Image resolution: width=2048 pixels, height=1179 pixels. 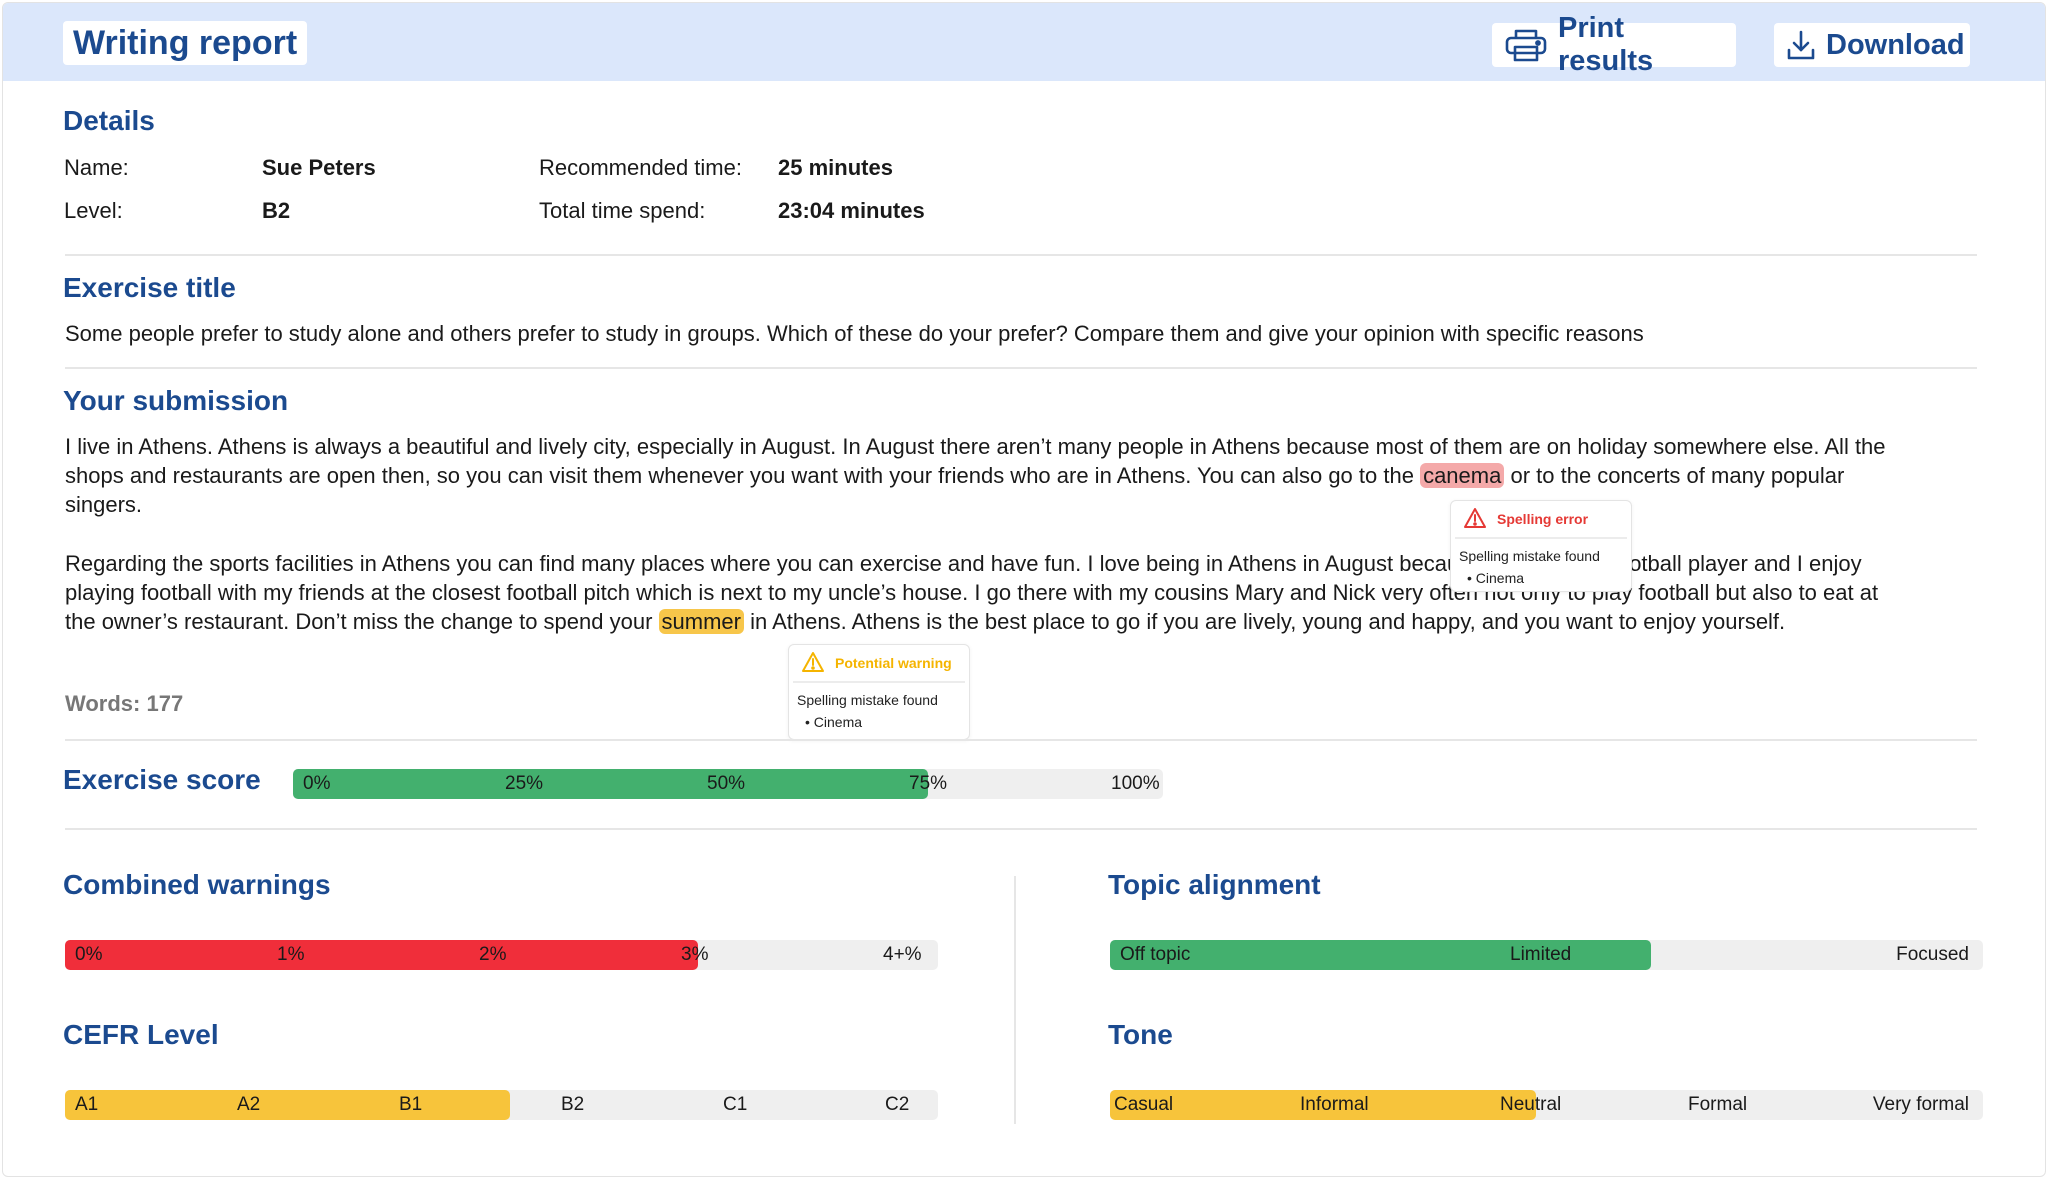 I want to click on topic-tick-label: Off topic, so click(x=1155, y=954).